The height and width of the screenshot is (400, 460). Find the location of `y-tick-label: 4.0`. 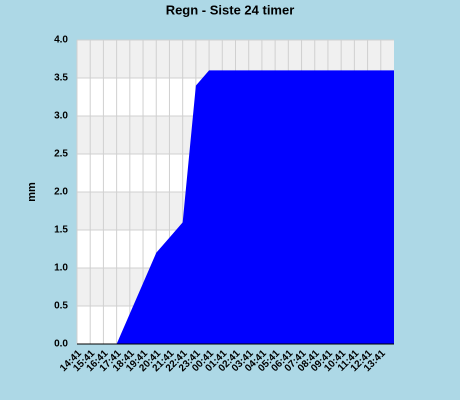

y-tick-label: 4.0 is located at coordinates (61, 40).